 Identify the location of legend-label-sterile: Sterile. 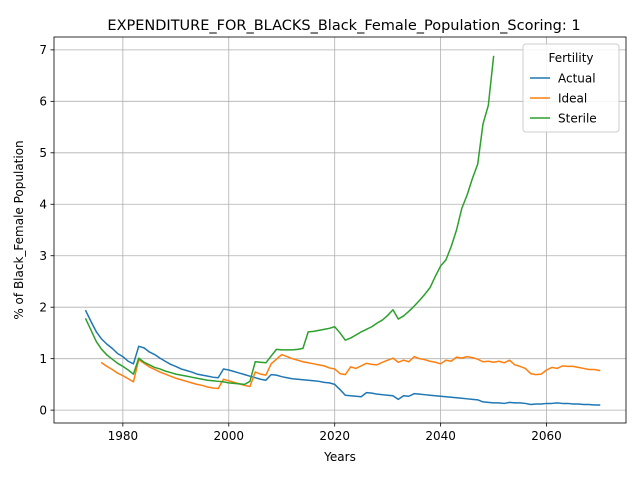
(577, 118).